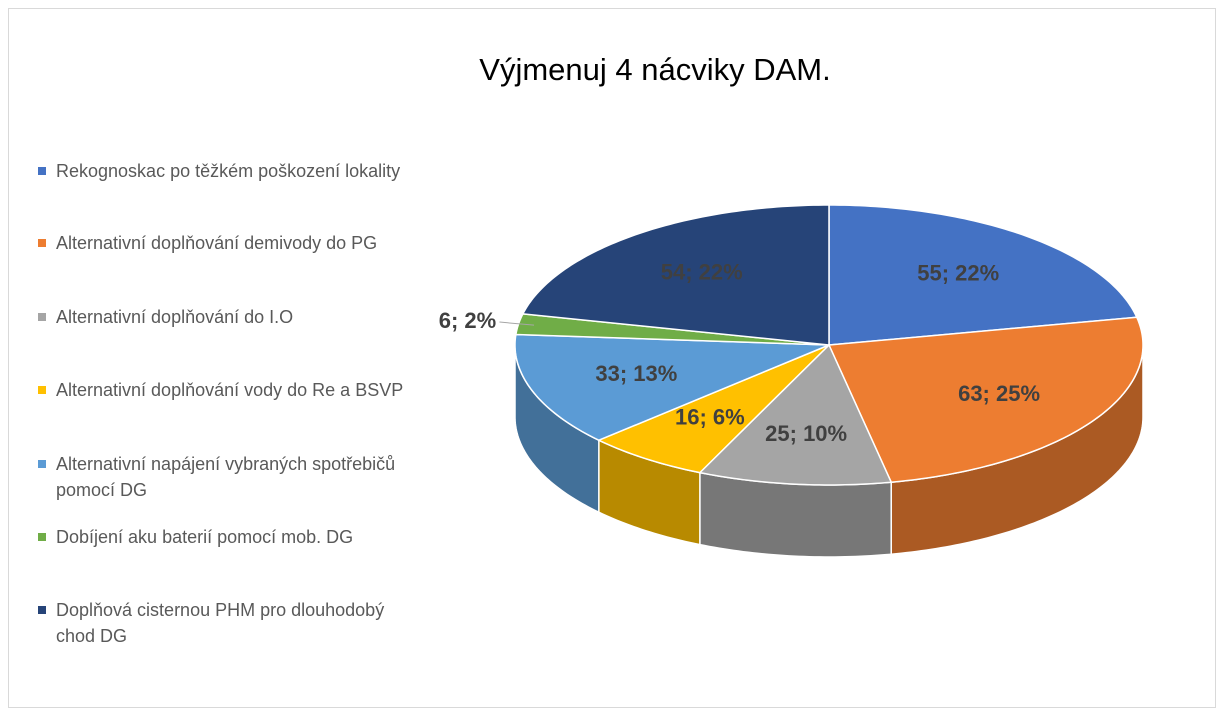 The height and width of the screenshot is (717, 1226). I want to click on data-label: 16; 6%, so click(710, 417).